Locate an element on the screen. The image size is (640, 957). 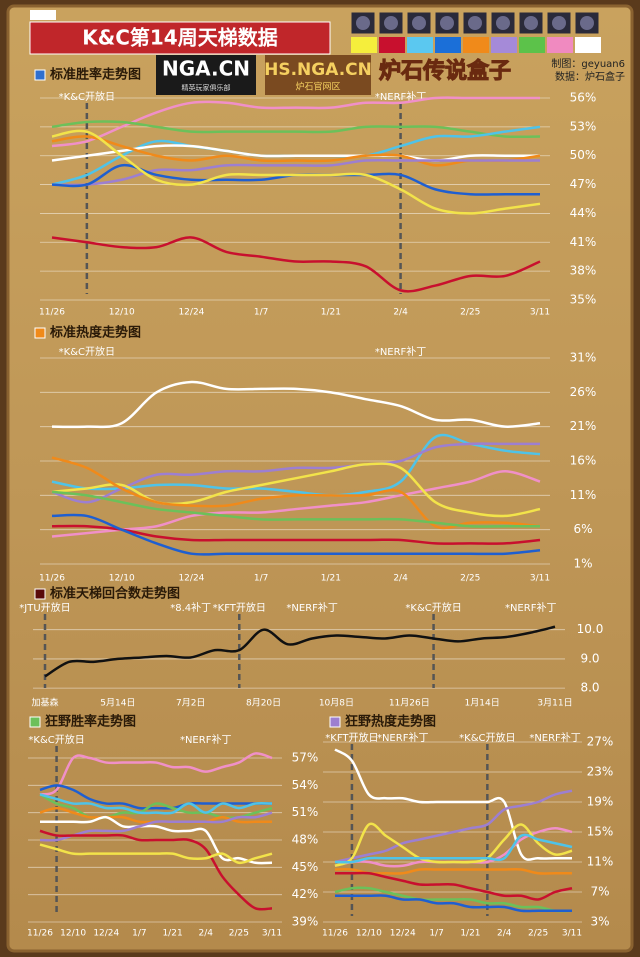
y-tick-label: 15% is located at coordinates (600, 832).